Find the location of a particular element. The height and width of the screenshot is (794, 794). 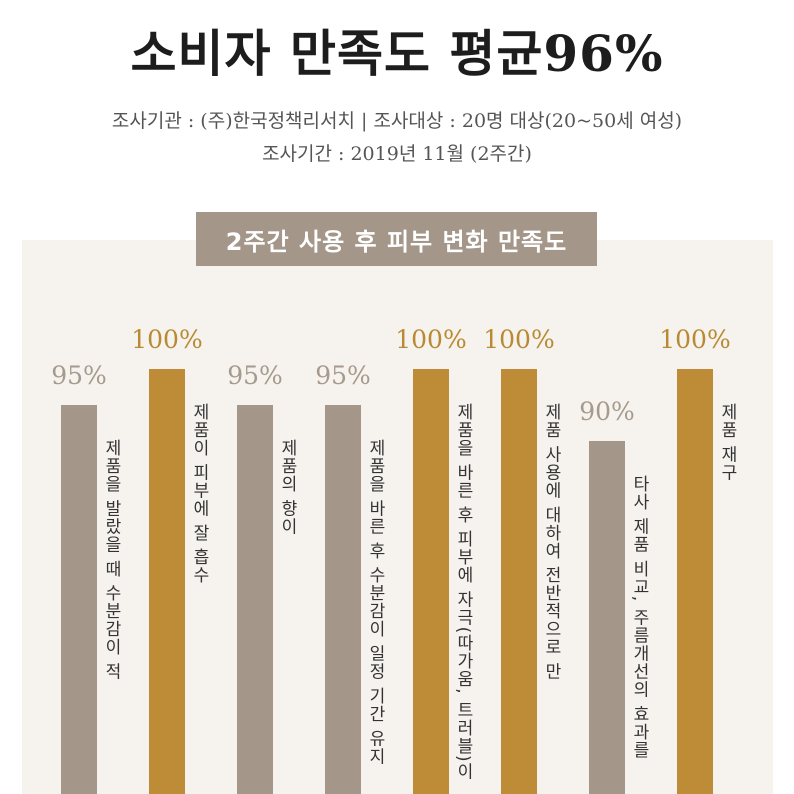

bar-value-label-8: 100% is located at coordinates (695, 339).